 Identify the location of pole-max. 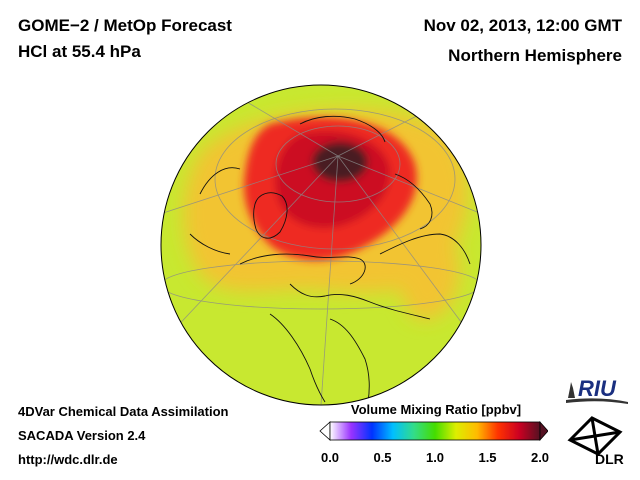
(340, 162).